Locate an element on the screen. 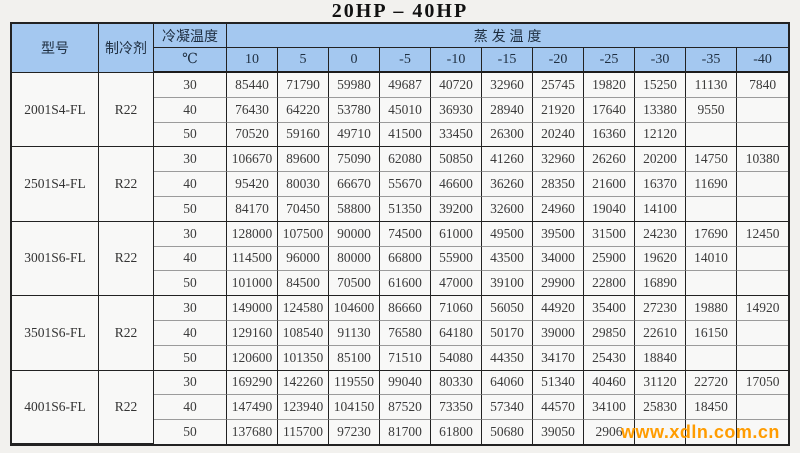  capacity-value-cell: 49710 is located at coordinates (354, 135).